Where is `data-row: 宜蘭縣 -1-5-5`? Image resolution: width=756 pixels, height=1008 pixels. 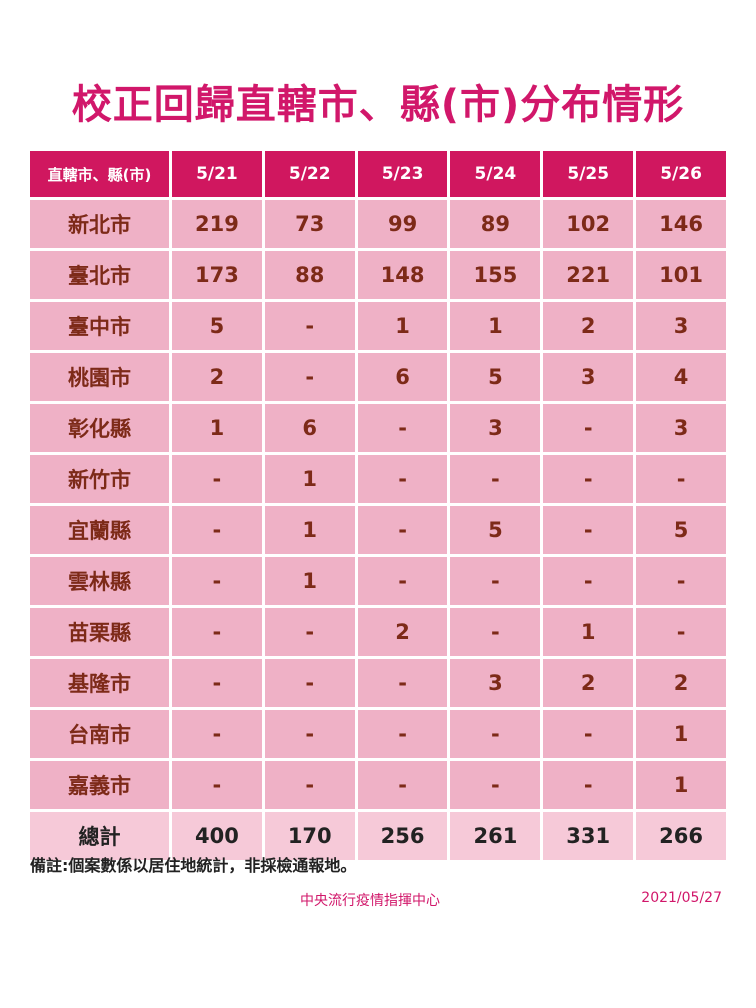 data-row: 宜蘭縣 -1-5-5 is located at coordinates (378, 530).